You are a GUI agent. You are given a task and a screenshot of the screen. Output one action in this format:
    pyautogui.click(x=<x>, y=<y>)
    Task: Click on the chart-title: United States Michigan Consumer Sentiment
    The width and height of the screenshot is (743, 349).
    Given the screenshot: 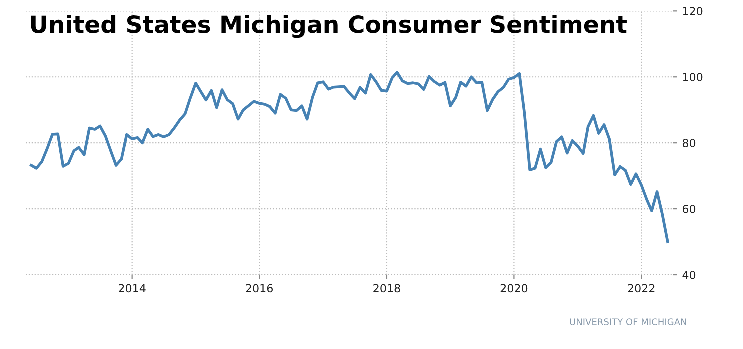 What is the action you would take?
    pyautogui.click(x=329, y=26)
    